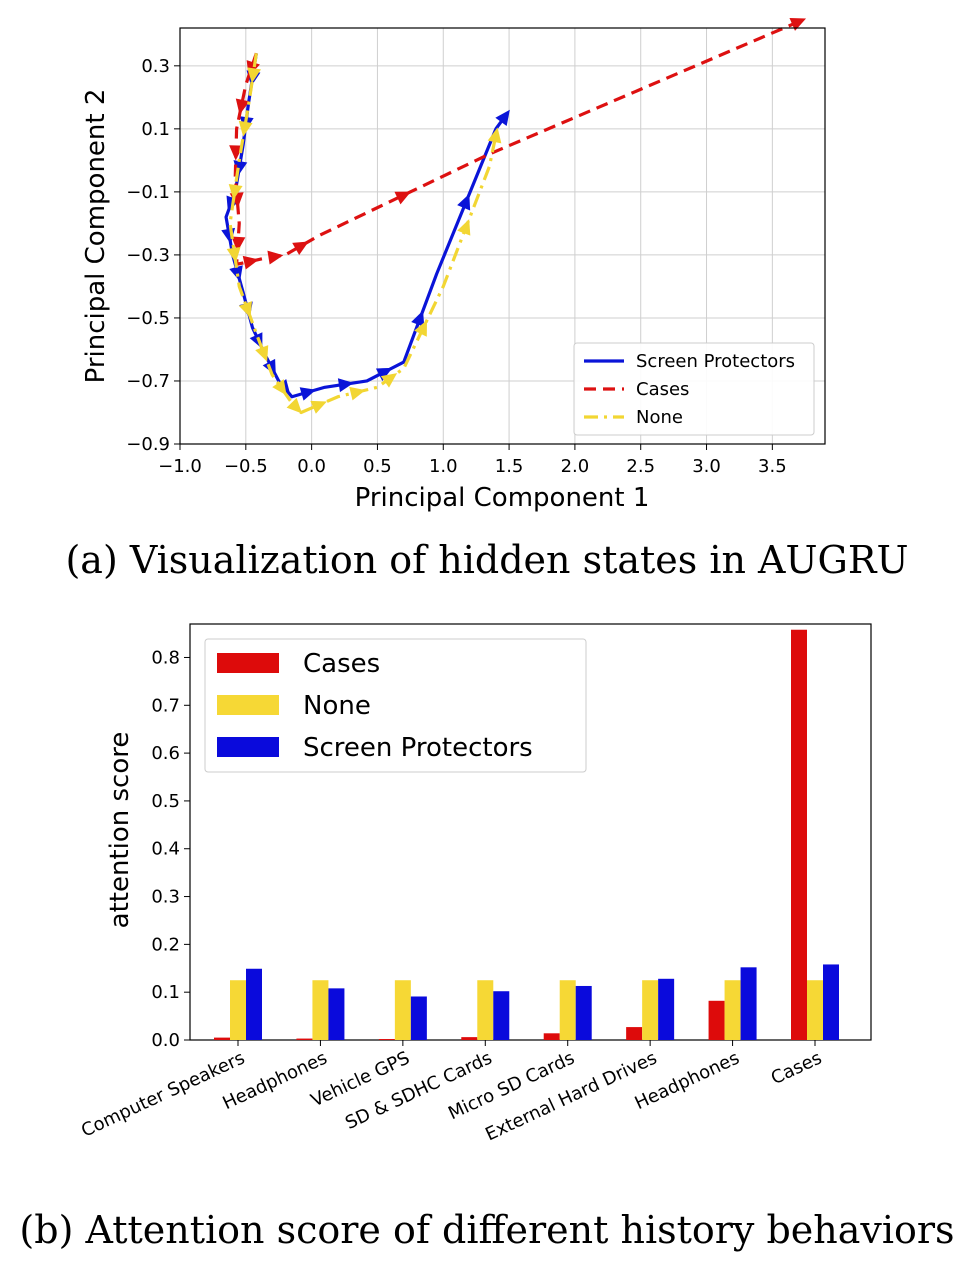 Image resolution: width=974 pixels, height=1272 pixels. Describe the element at coordinates (311, 466) in the screenshot. I see `pca-x-tick-label: 0.0` at that location.